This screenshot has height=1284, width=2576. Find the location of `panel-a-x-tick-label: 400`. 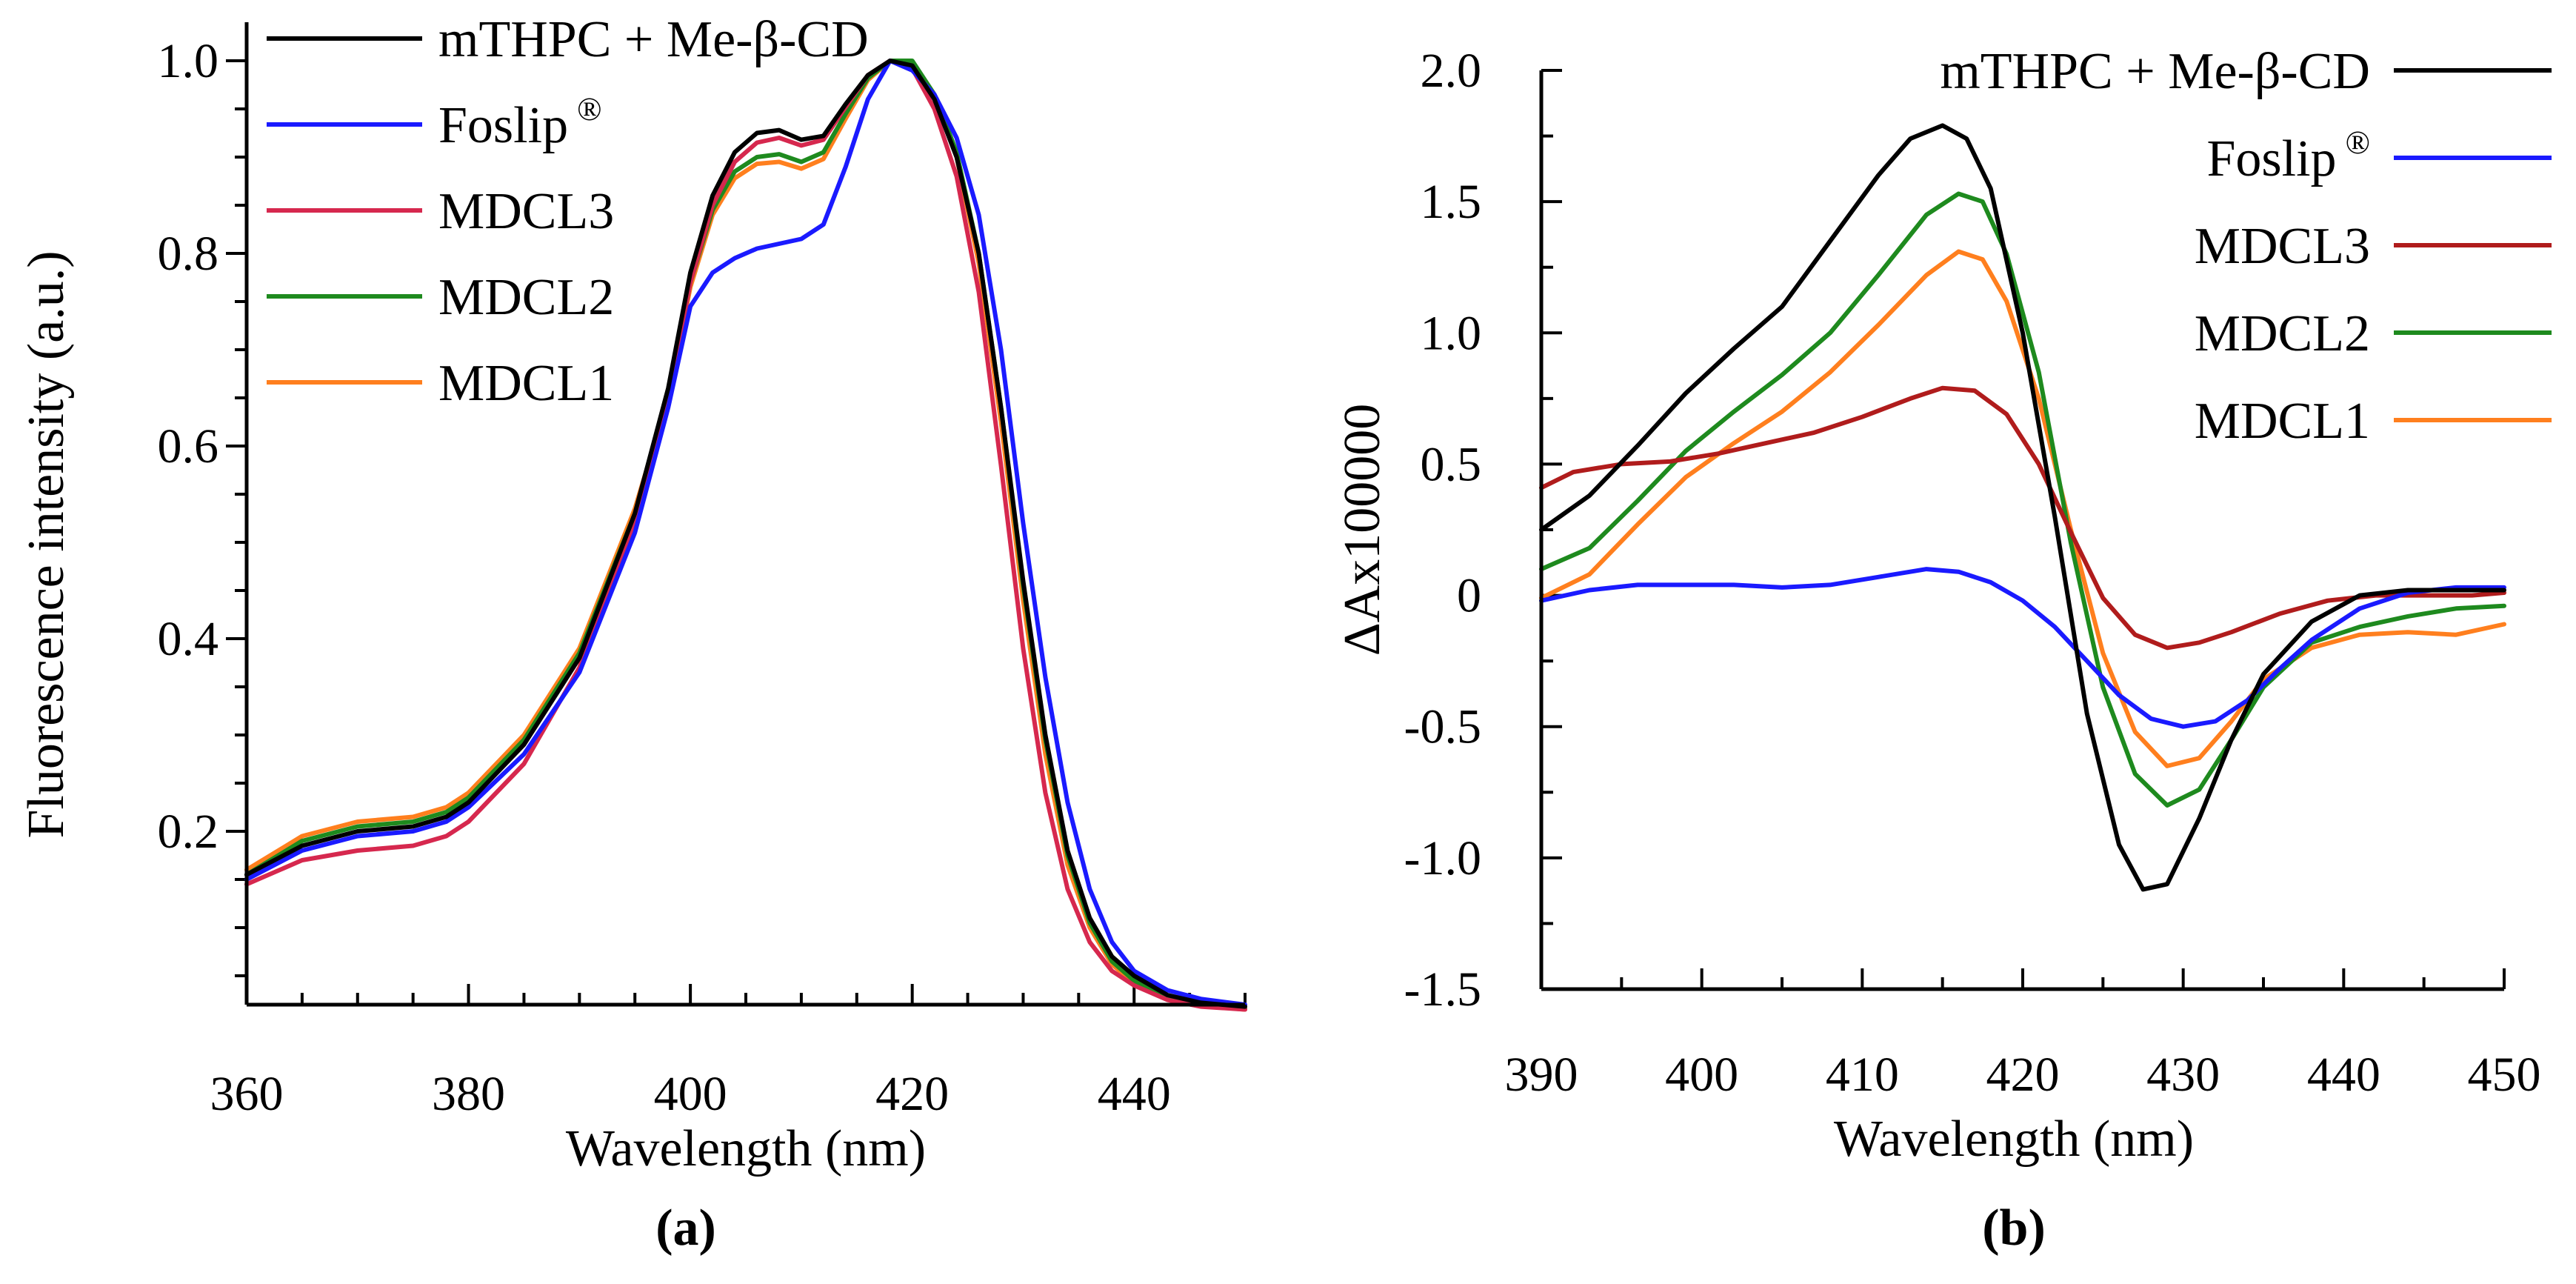

panel-a-x-tick-label: 400 is located at coordinates (690, 1094).